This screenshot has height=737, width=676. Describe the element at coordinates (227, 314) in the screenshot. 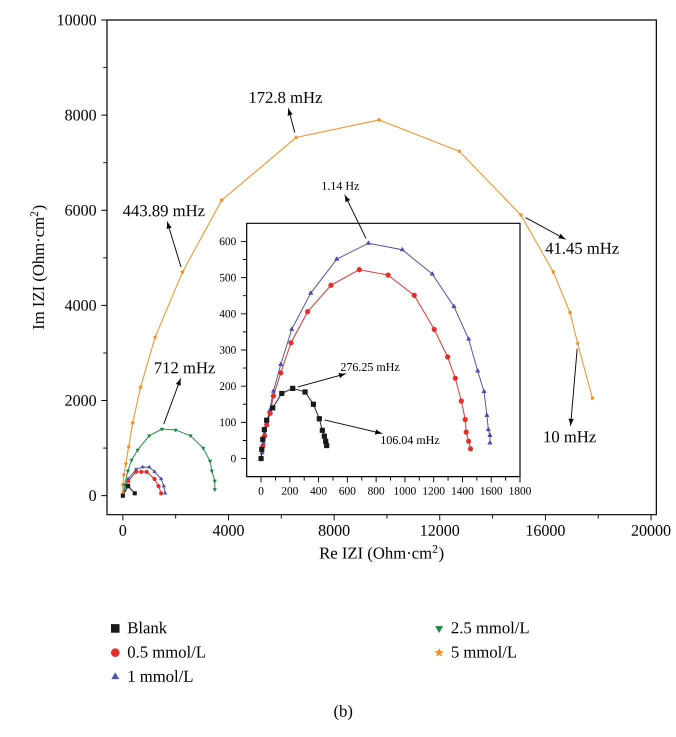

I see `y-tick-label: 400` at that location.